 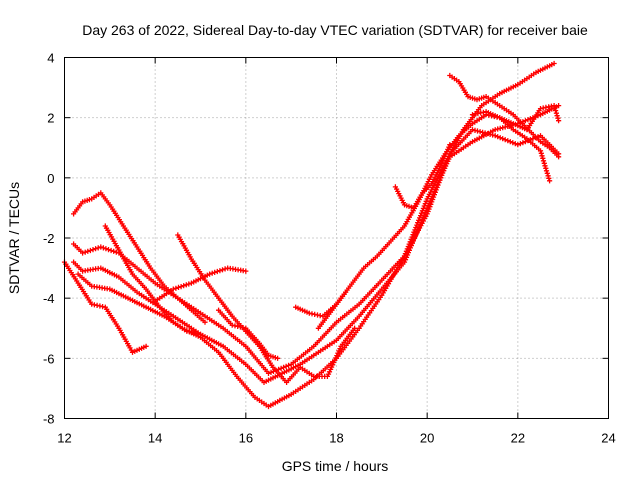 What do you see at coordinates (518, 438) in the screenshot?
I see `x-tick-label: 22` at bounding box center [518, 438].